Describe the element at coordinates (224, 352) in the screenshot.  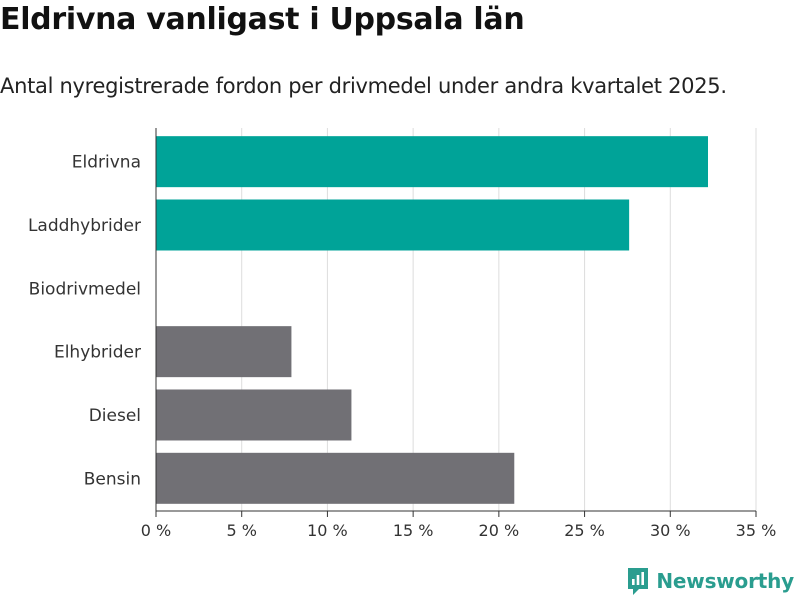
I see `bar-elhybrider` at that location.